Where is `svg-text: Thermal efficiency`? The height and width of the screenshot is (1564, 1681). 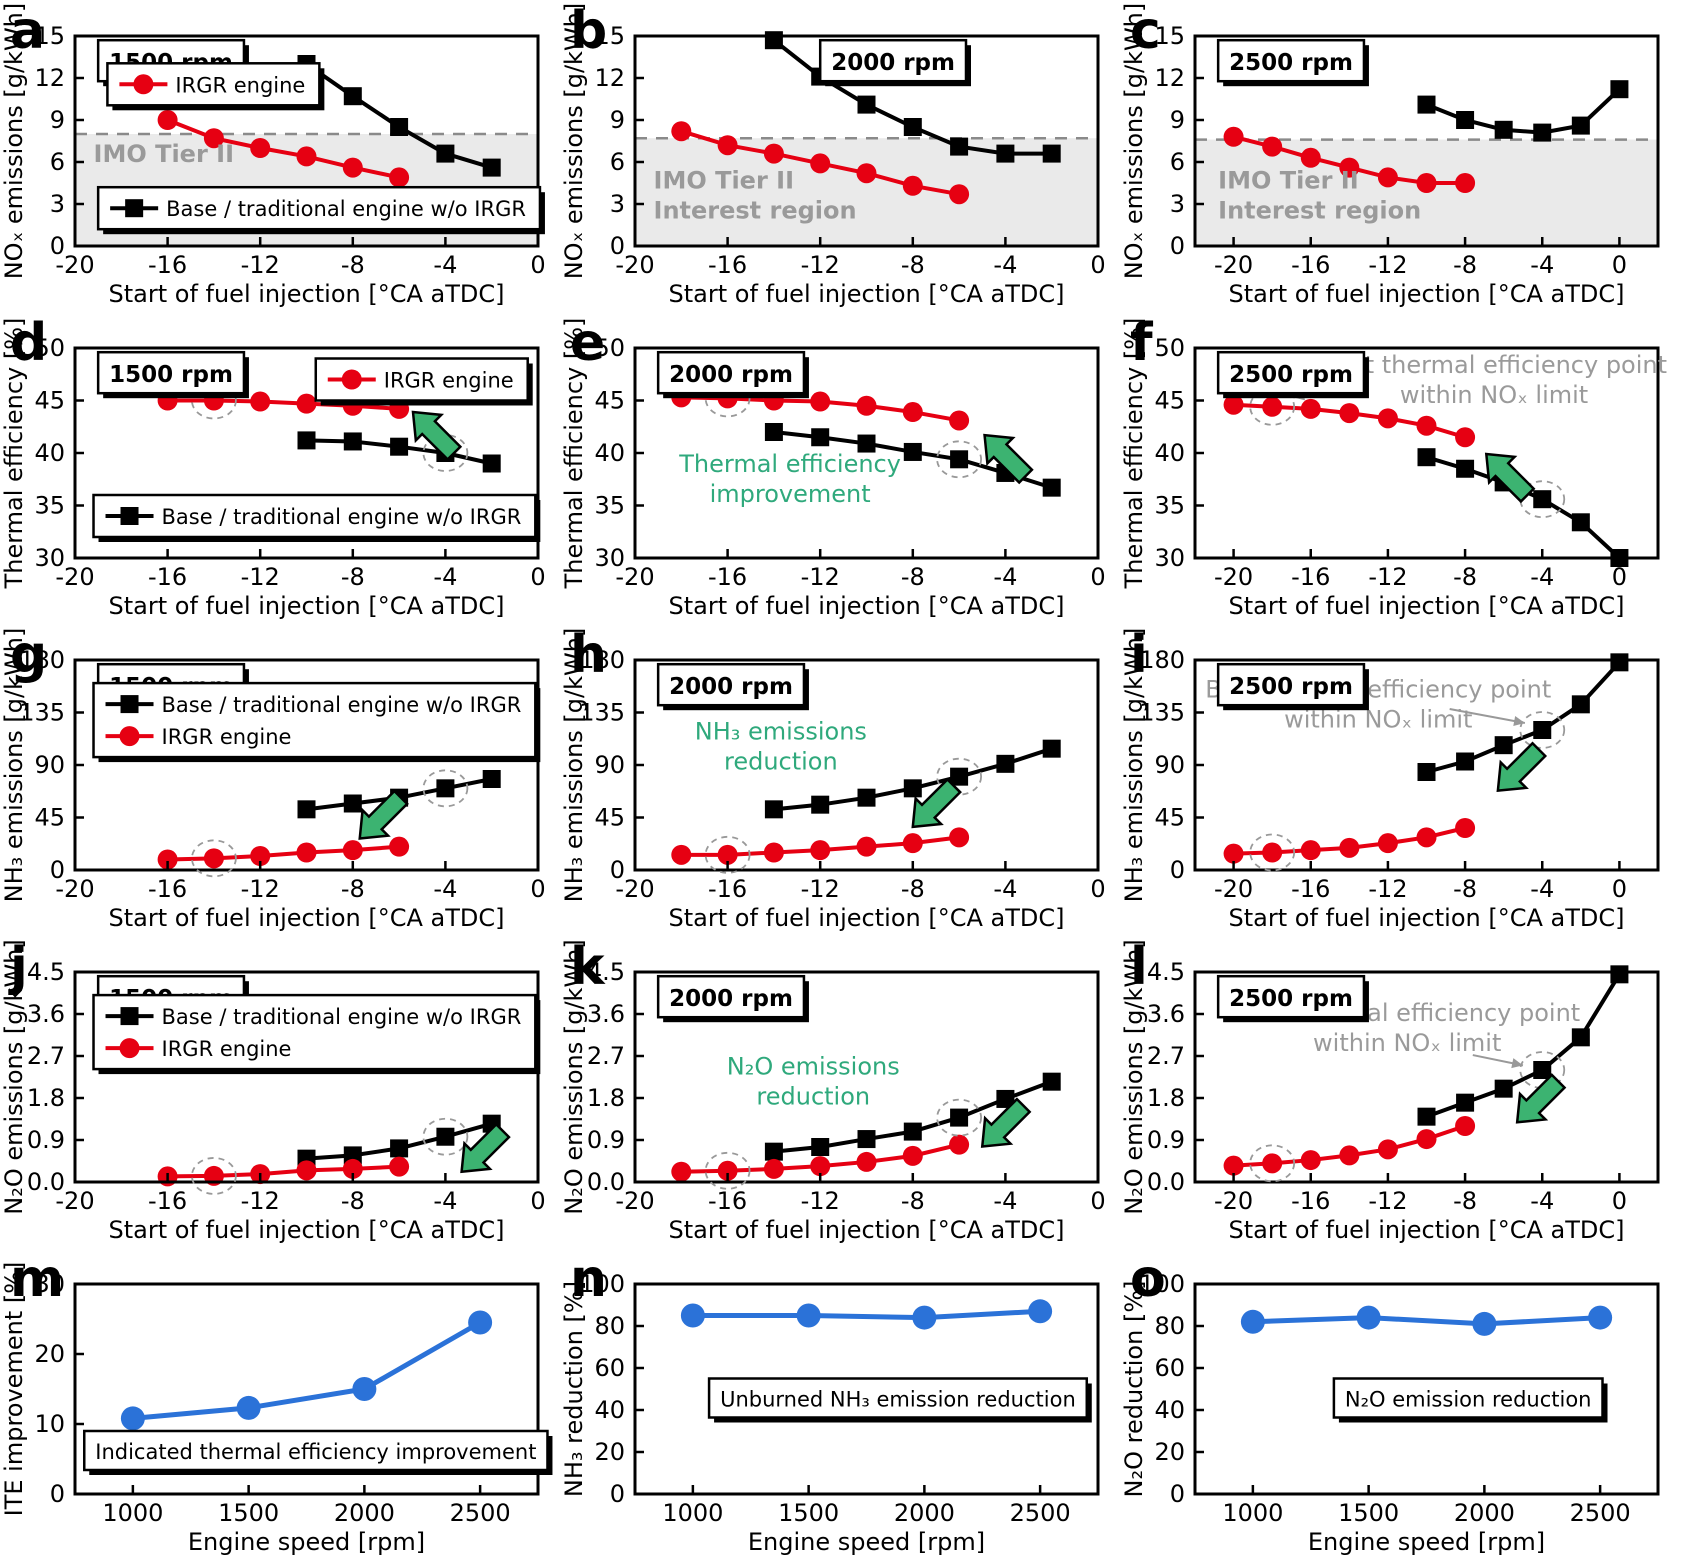 svg-text: Thermal efficiency is located at coordinates (789, 464).